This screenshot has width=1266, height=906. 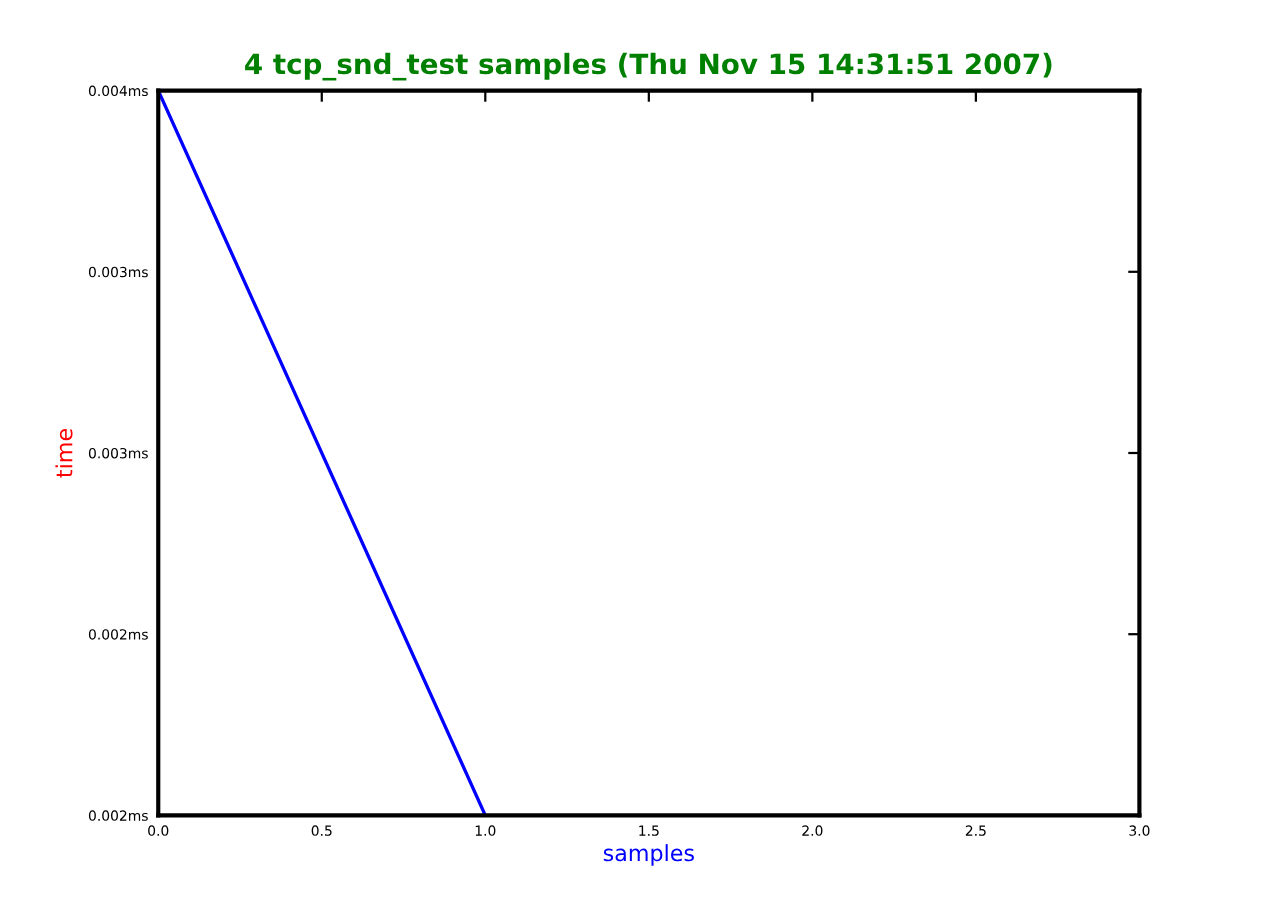 I want to click on chart-title: 4 tcp_snd_test samples (Thu Nov 15 14:31:51 2007), so click(x=648, y=66).